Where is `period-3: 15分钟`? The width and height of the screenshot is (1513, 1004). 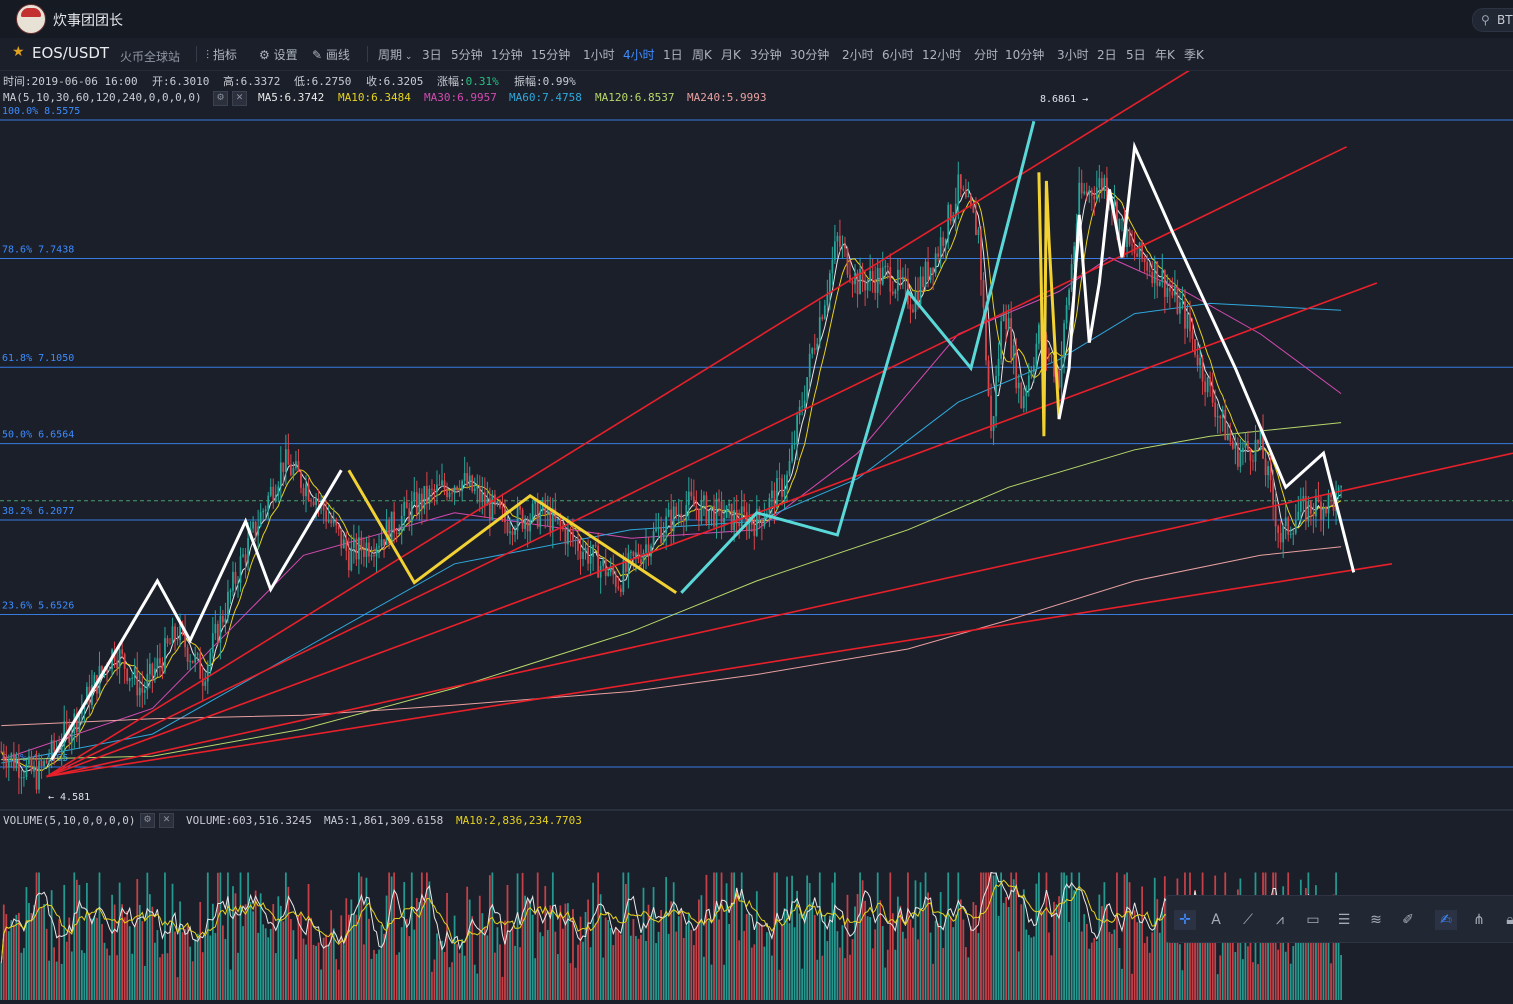
period-3: 15分钟 is located at coordinates (551, 55).